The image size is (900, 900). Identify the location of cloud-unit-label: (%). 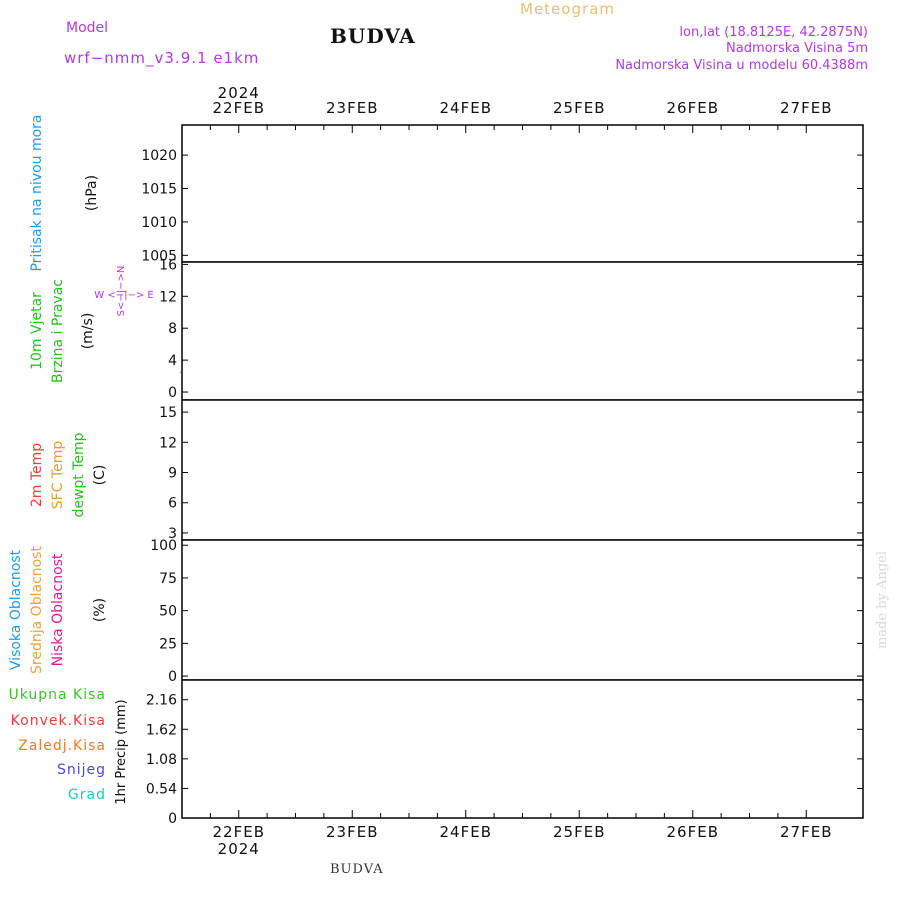
(100, 610).